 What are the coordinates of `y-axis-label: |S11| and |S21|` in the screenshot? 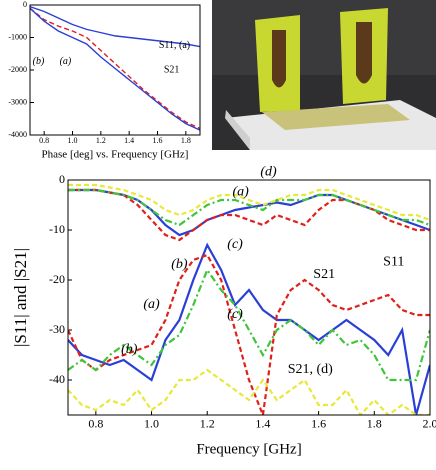 It's located at (20, 297).